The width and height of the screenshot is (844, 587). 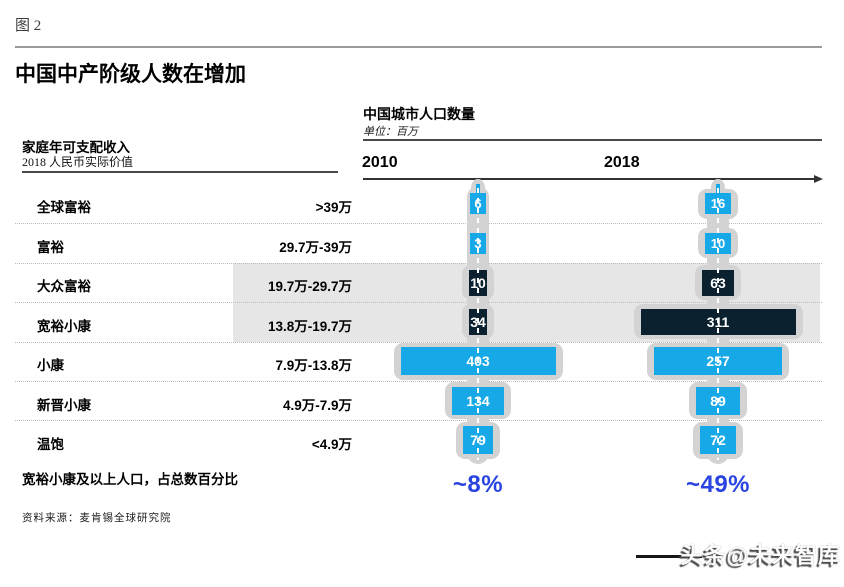 I want to click on watermark-text: 头条@未来智库, so click(x=760, y=555).